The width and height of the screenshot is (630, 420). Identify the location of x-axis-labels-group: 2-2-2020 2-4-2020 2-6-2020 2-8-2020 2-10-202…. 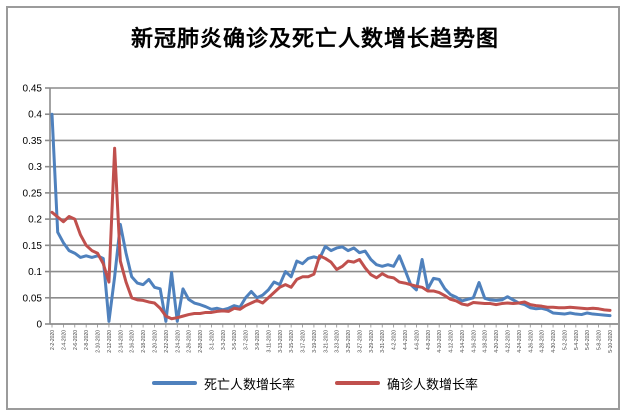
(332, 338).